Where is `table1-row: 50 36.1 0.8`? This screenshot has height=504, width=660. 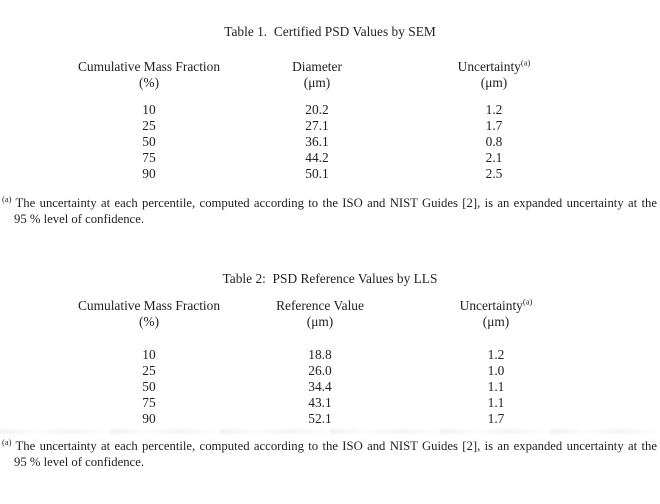 table1-row: 50 36.1 0.8 is located at coordinates (330, 142).